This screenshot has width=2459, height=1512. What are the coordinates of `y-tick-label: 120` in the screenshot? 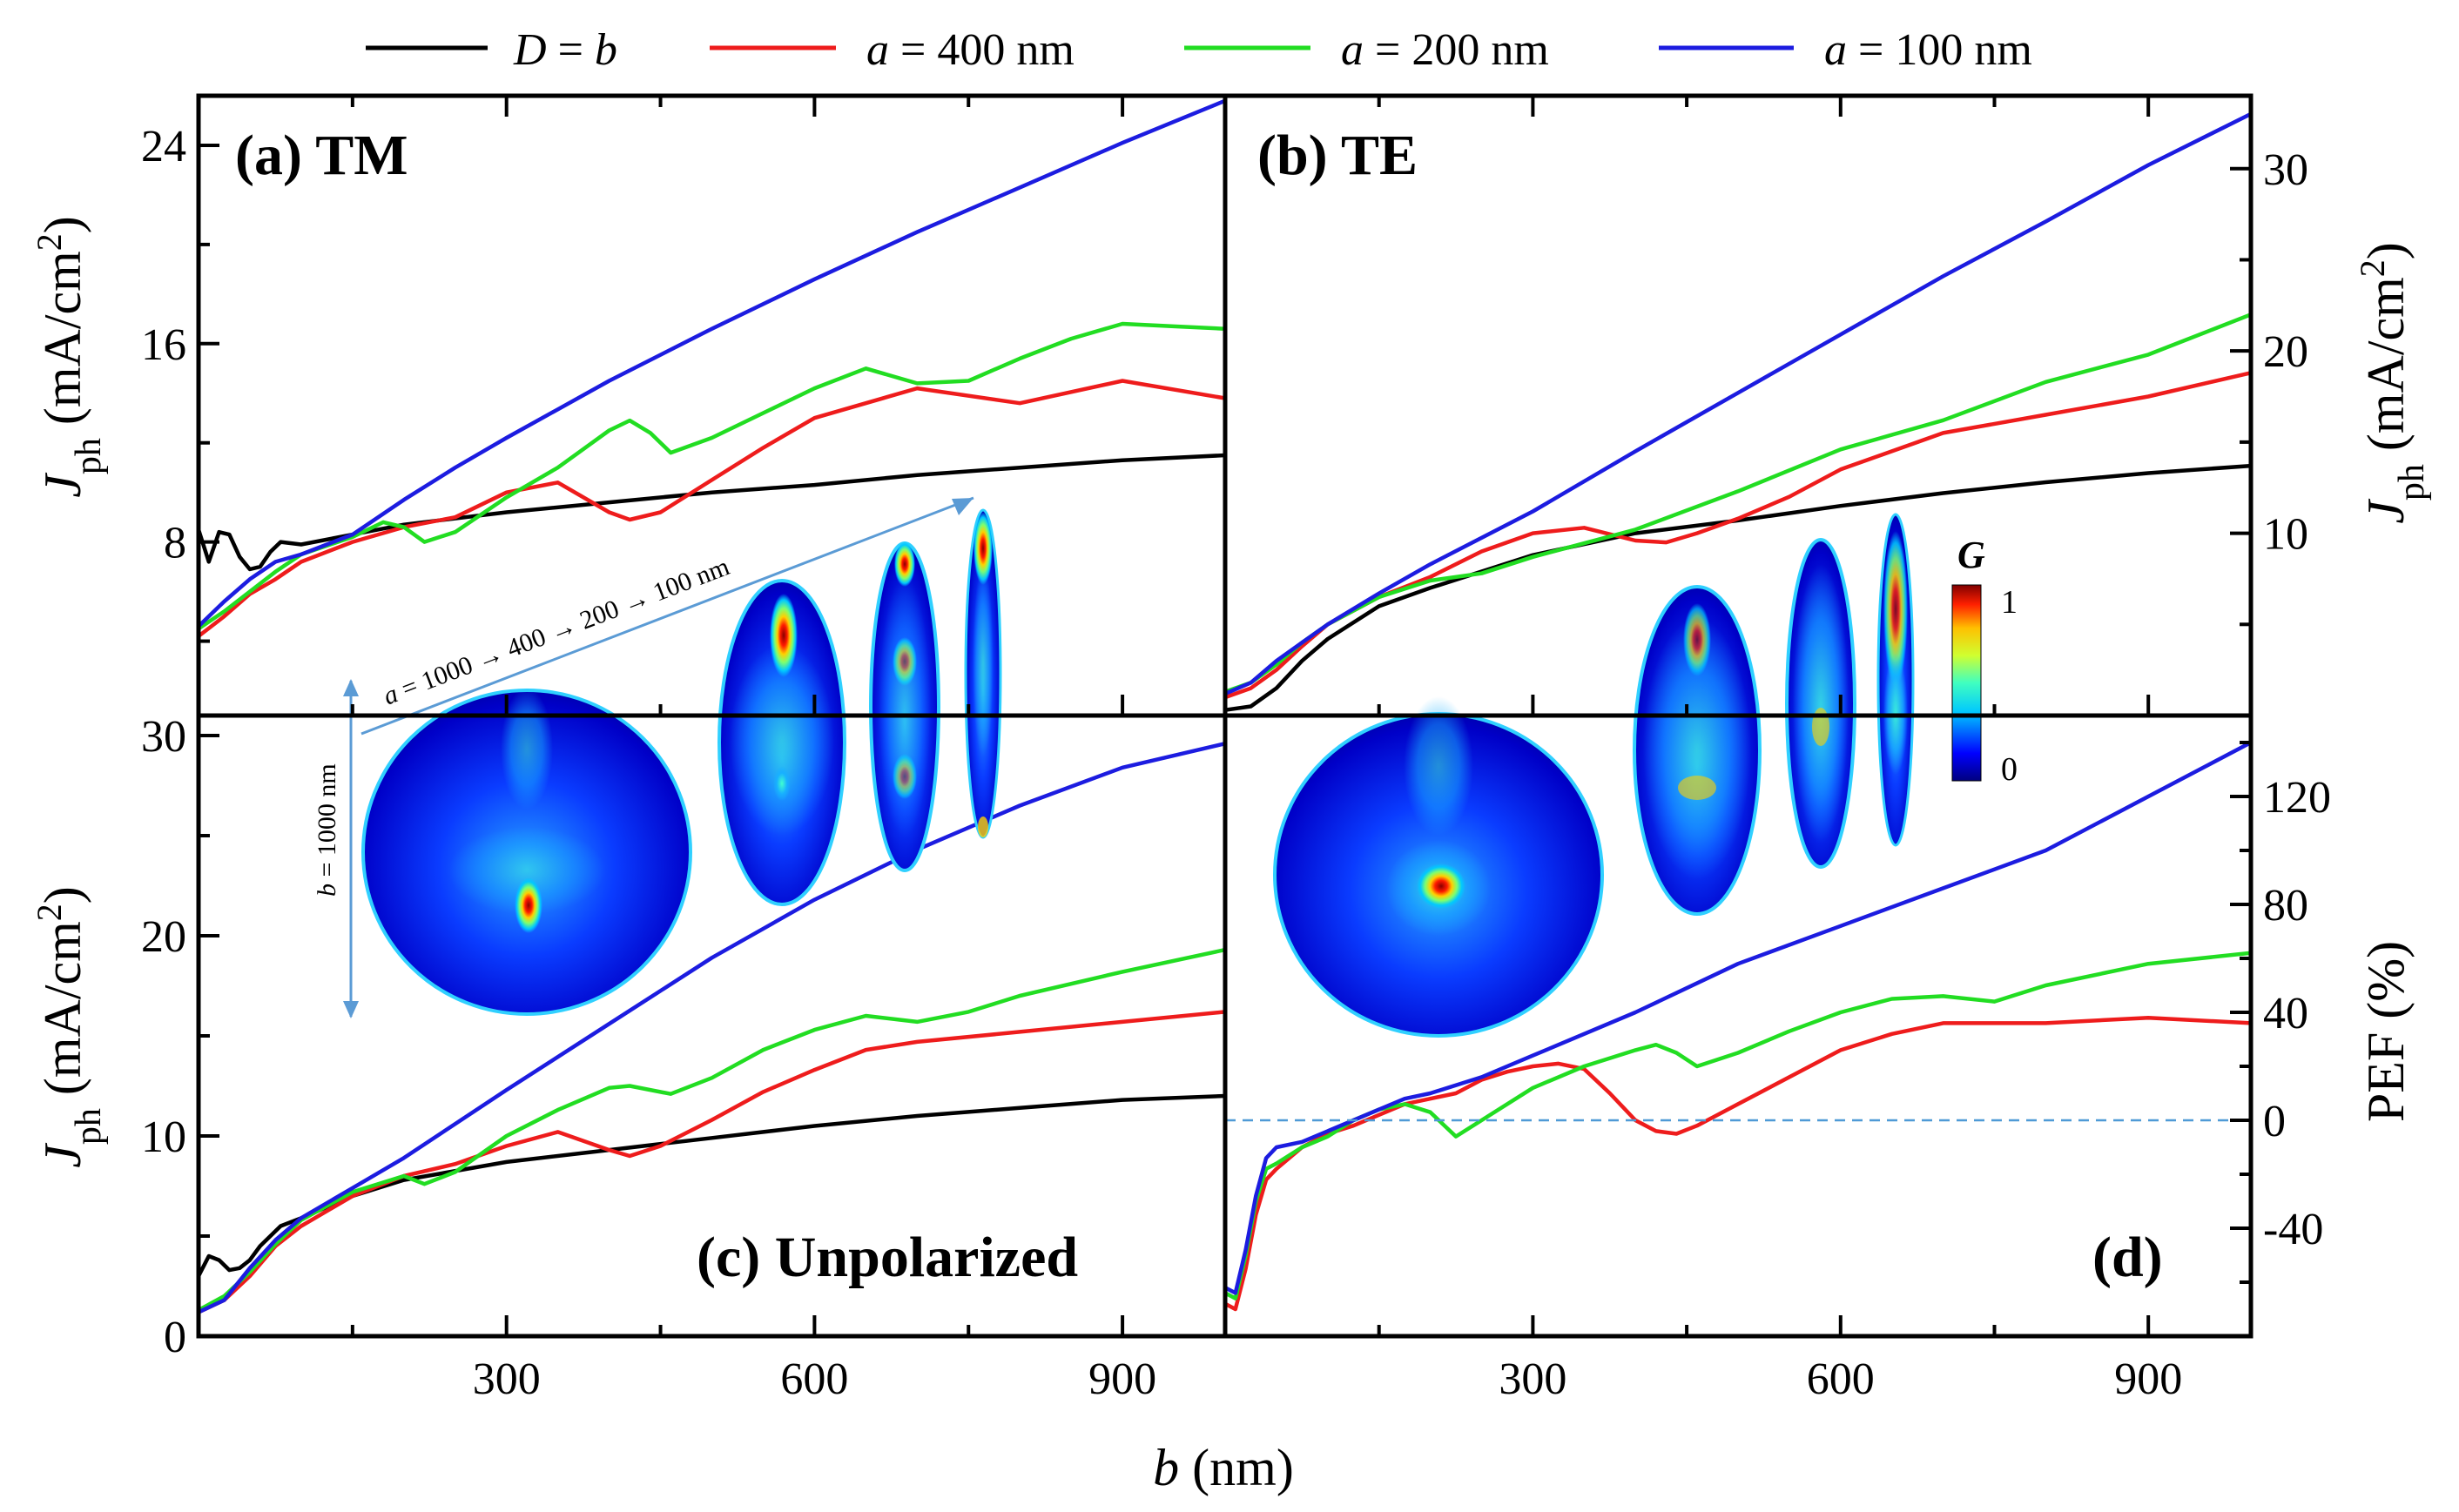 It's located at (2297, 798).